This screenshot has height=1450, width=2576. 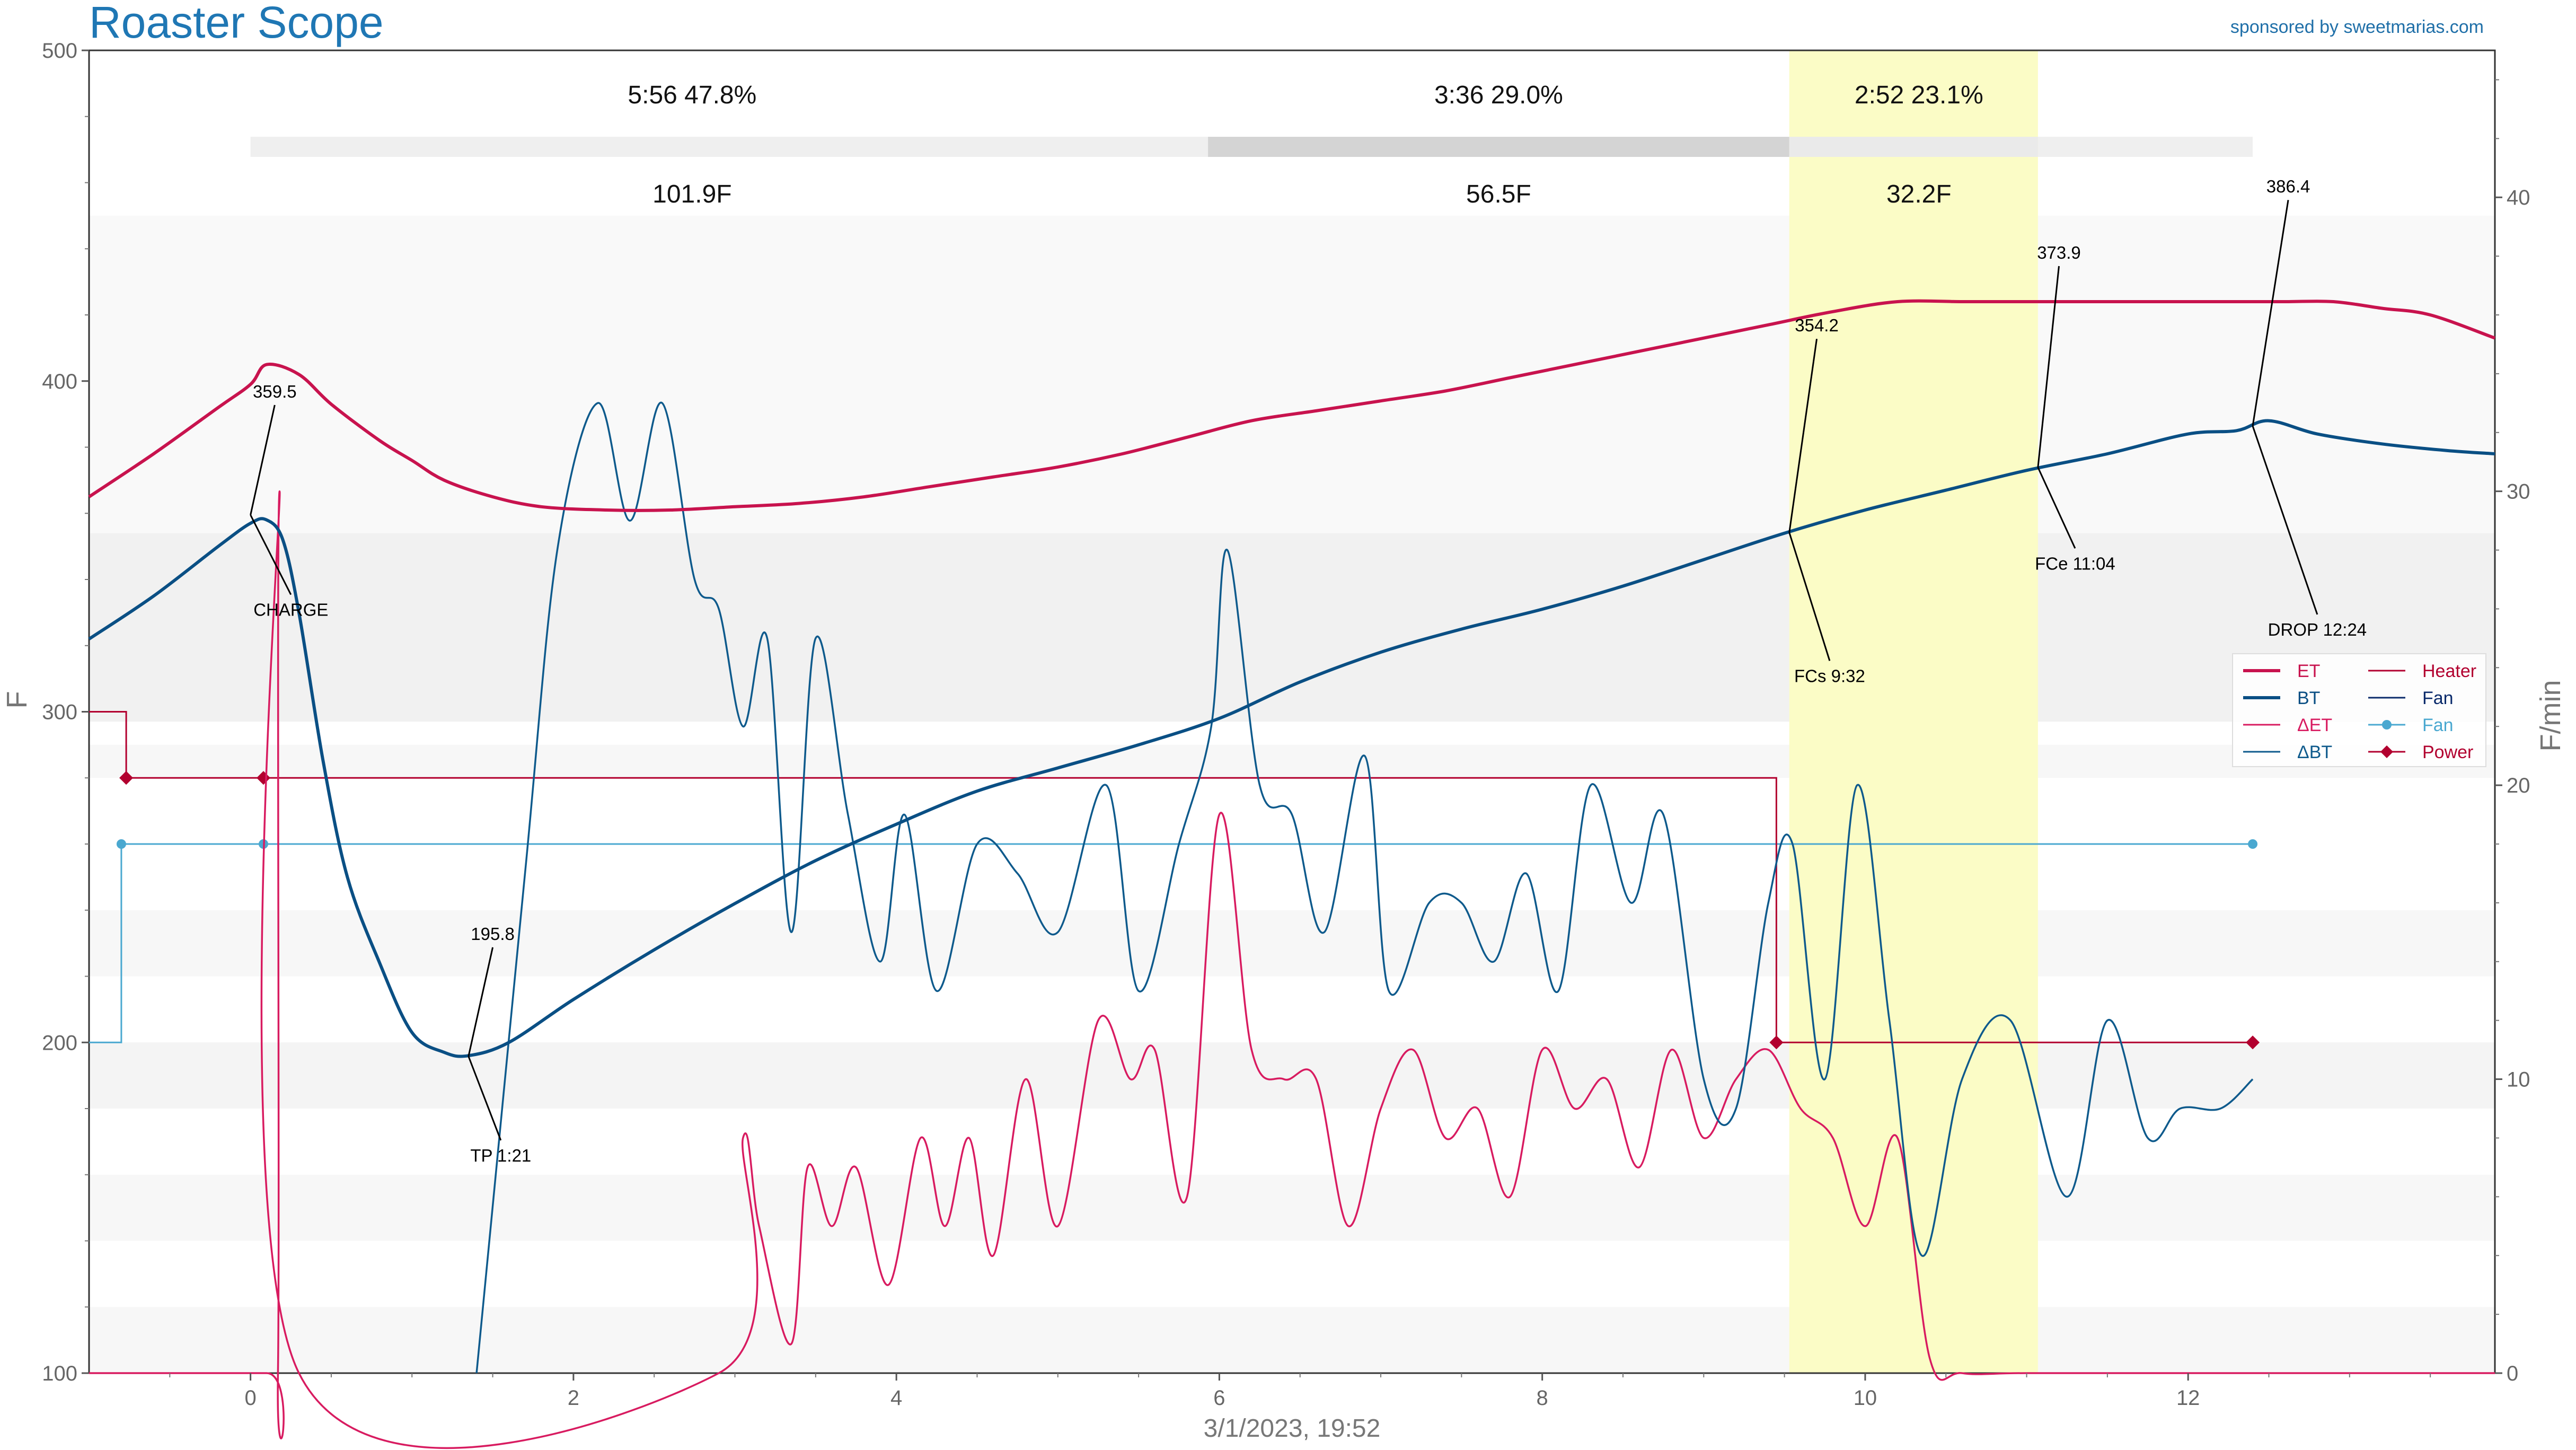 What do you see at coordinates (500, 1155) in the screenshot?
I see `annotation-label: TP 1:21` at bounding box center [500, 1155].